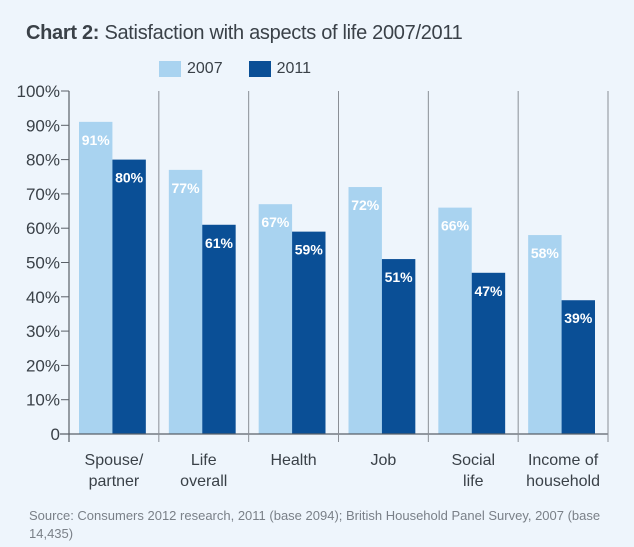 This screenshot has width=634, height=547. I want to click on category-label: Job, so click(384, 460).